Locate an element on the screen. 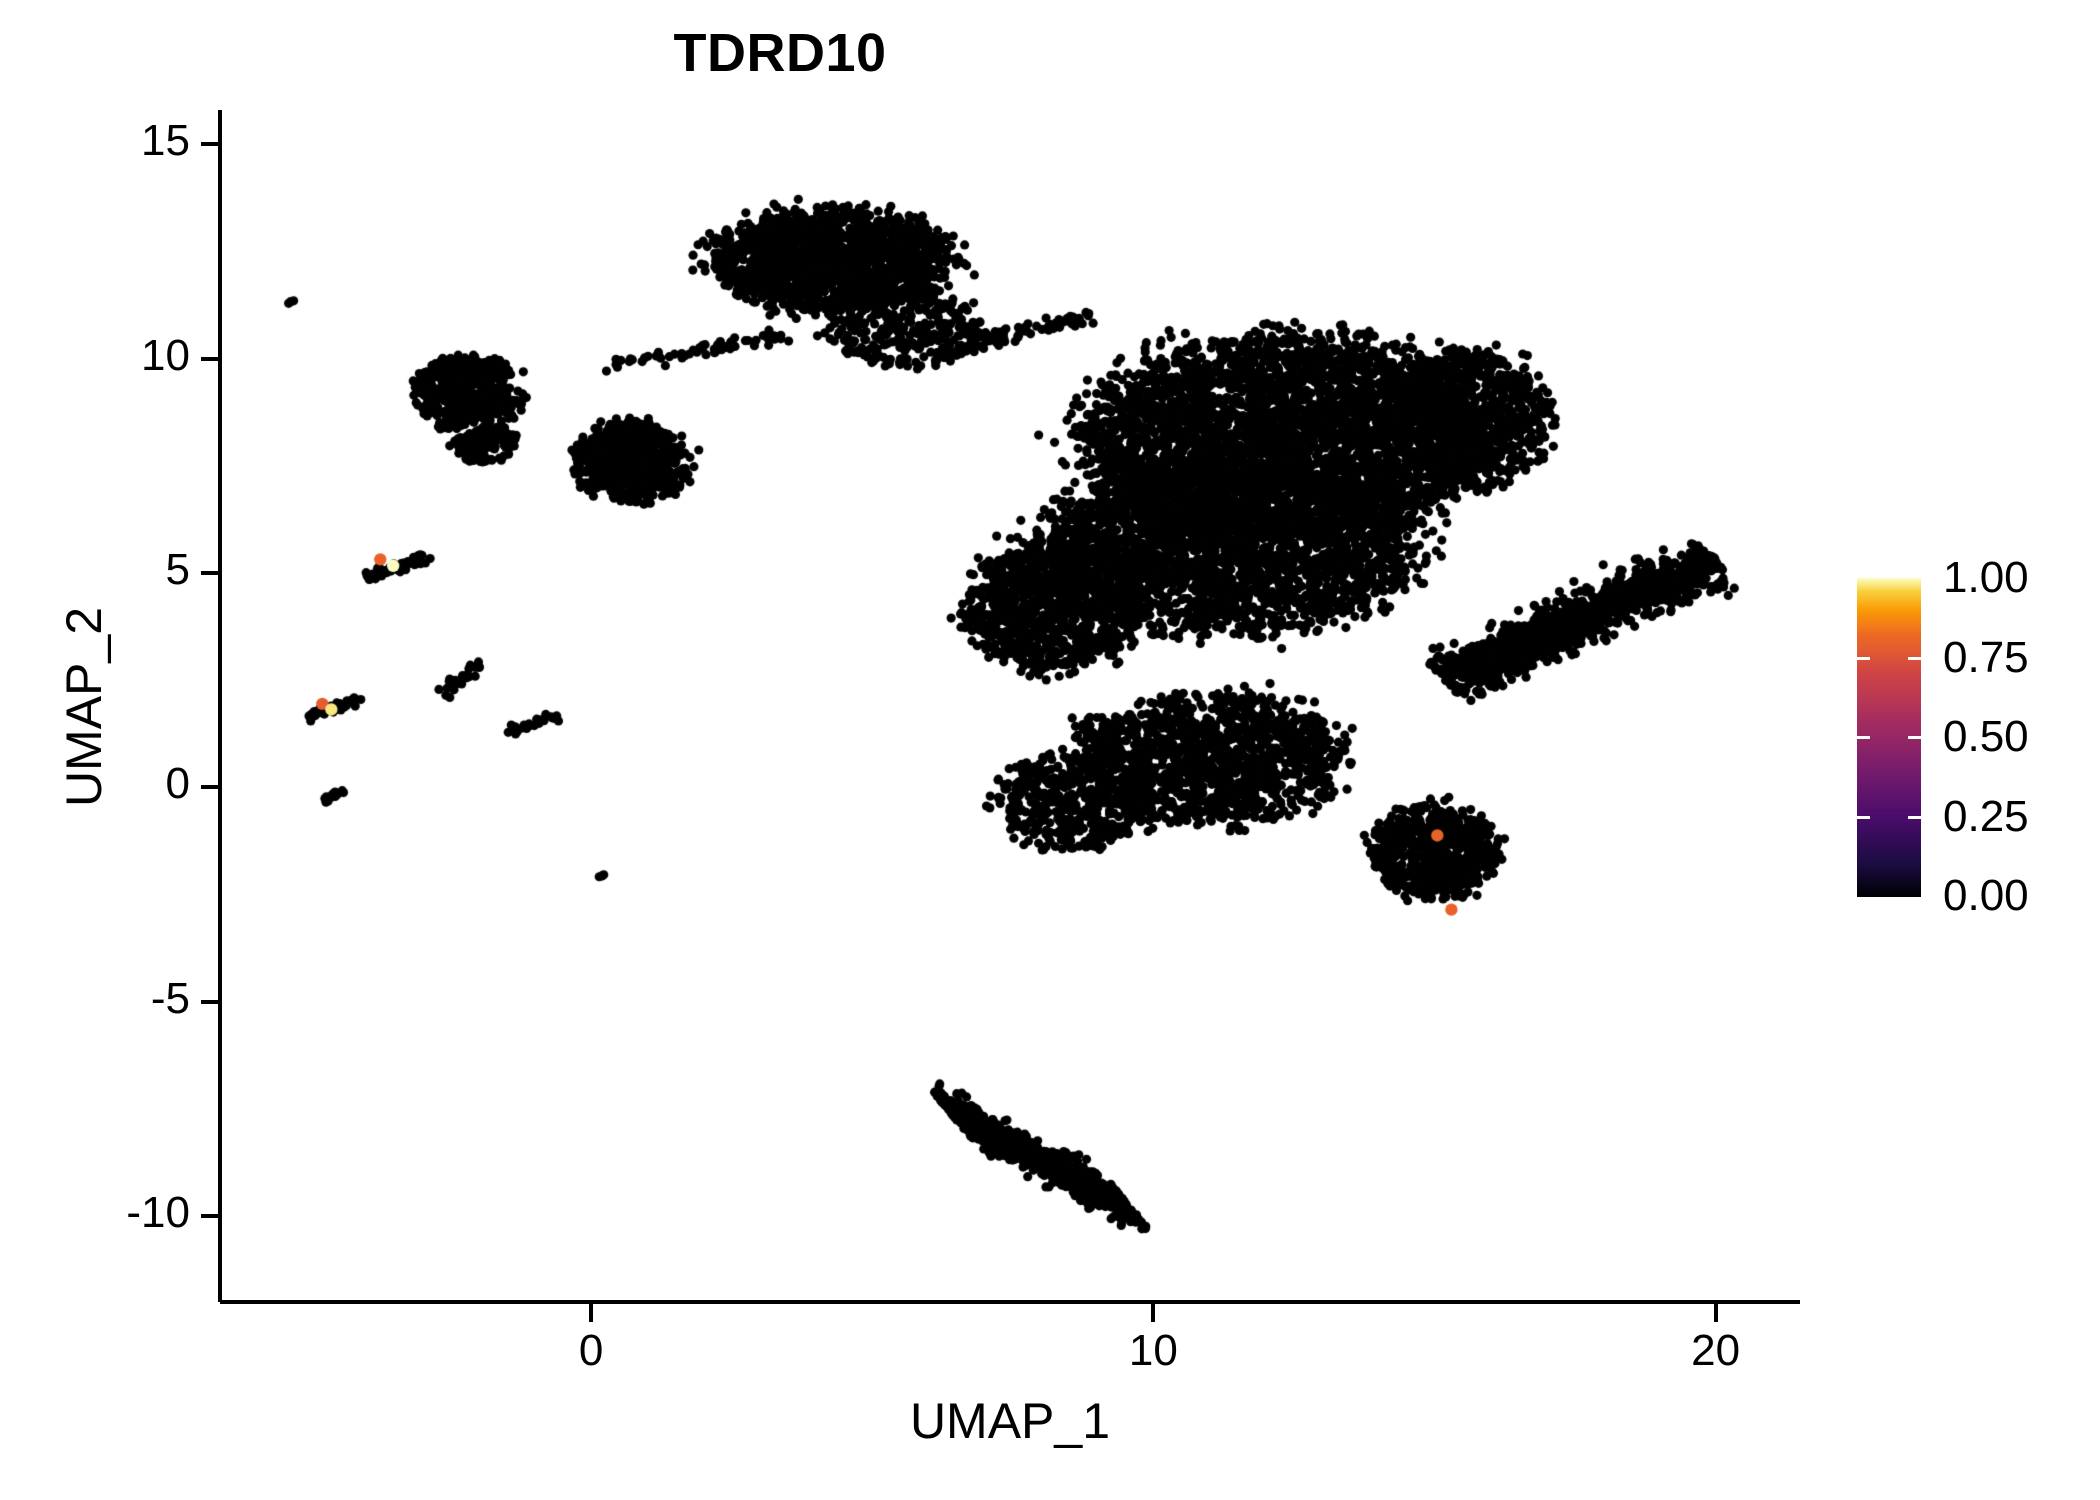 The width and height of the screenshot is (2100, 1500). y-tick-label: 5 is located at coordinates (177, 570).